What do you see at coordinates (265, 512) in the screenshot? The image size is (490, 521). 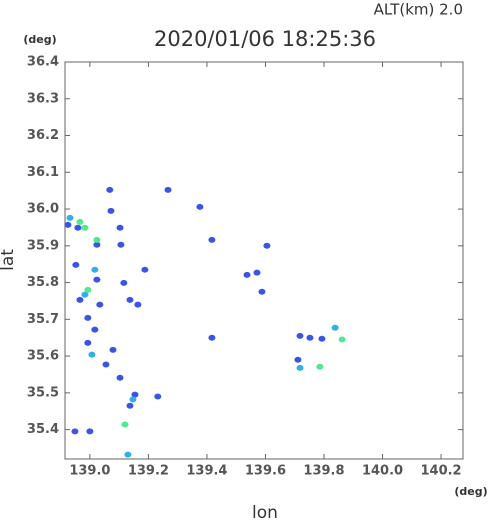 I see `x-axis-label: lon` at bounding box center [265, 512].